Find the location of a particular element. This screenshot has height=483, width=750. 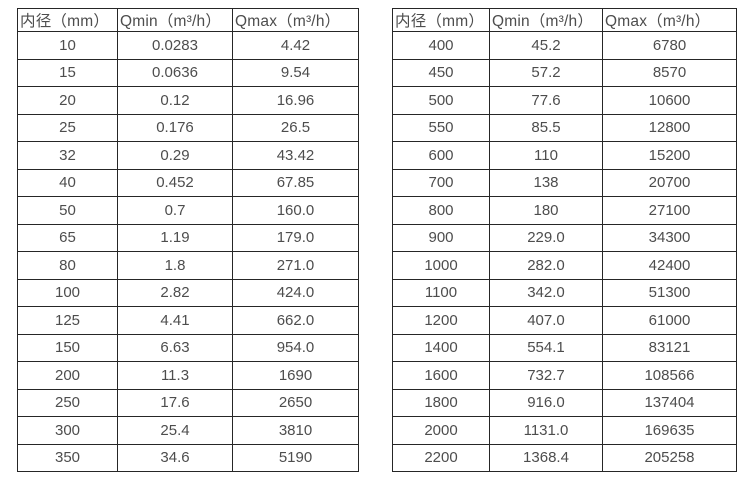

cell-qmax: 10600 is located at coordinates (669, 100).